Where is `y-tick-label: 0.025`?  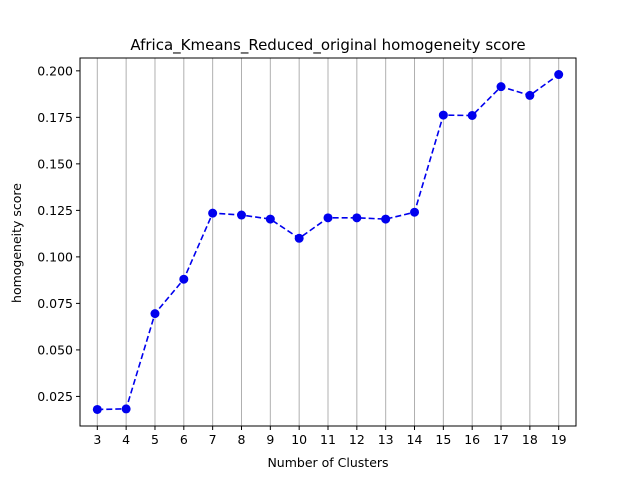 y-tick-label: 0.025 is located at coordinates (55, 396).